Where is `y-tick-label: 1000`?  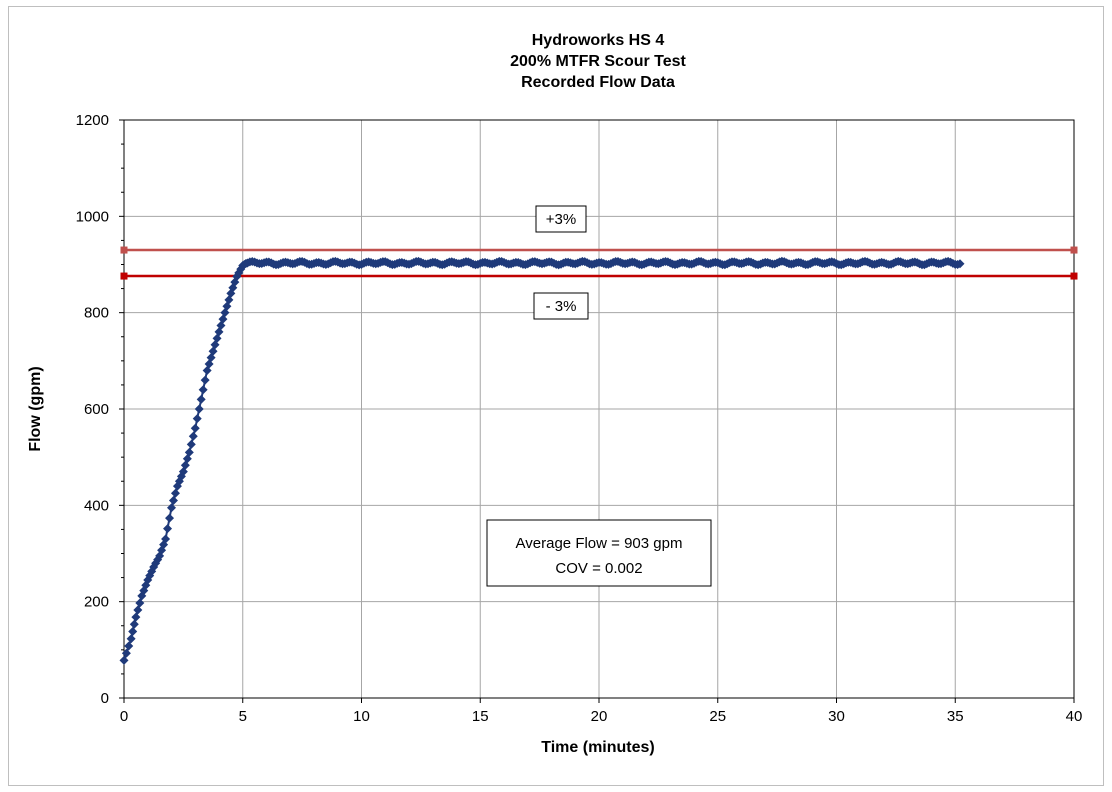
y-tick-label: 1000 is located at coordinates (92, 216).